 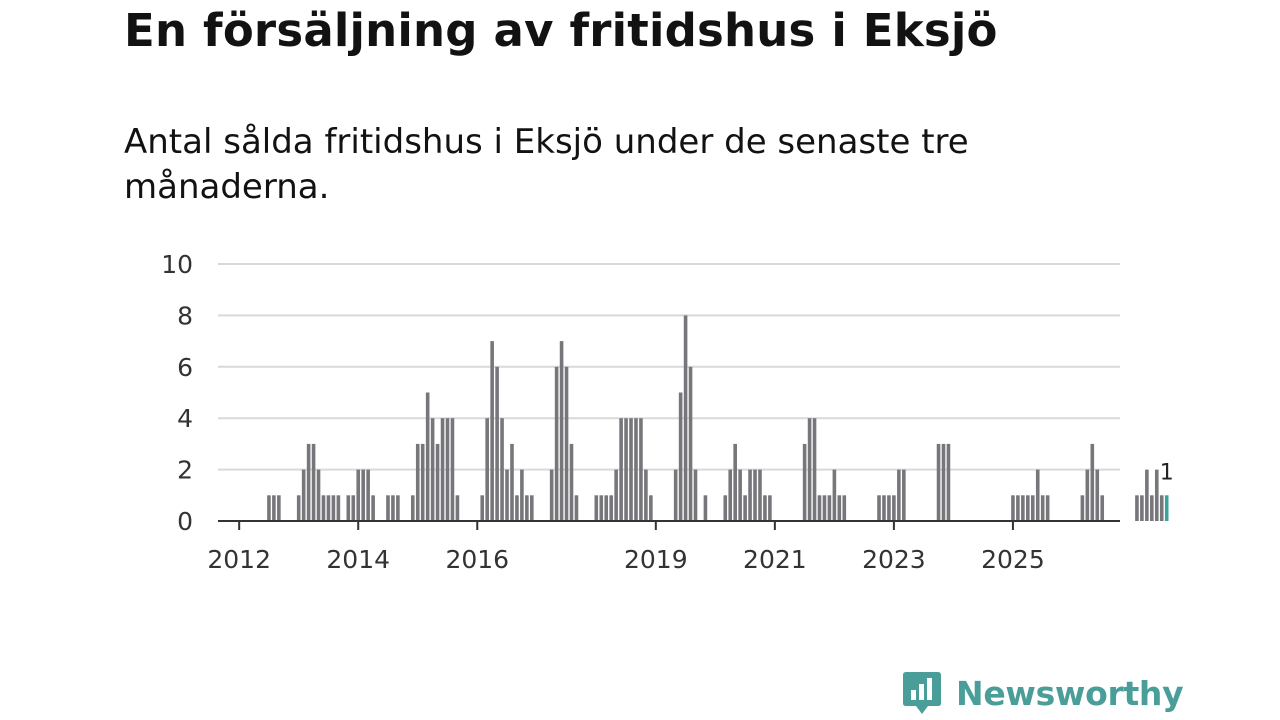 What do you see at coordinates (358, 559) in the screenshot?
I see `x-tick-label: 2014` at bounding box center [358, 559].